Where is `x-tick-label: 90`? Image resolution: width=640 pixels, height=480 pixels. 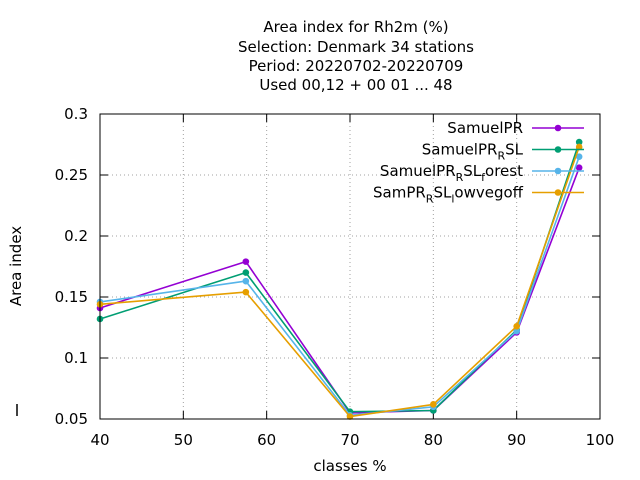 x-tick-label: 90 is located at coordinates (516, 440).